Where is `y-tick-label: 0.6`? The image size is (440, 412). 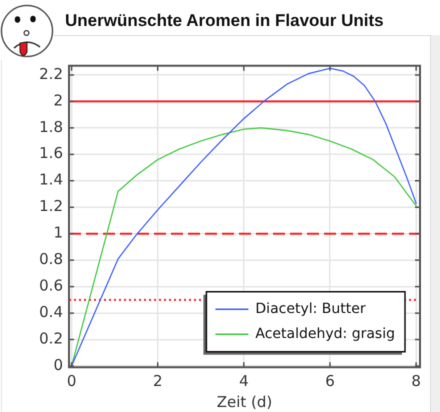 y-tick-label: 0.6 is located at coordinates (51, 285).